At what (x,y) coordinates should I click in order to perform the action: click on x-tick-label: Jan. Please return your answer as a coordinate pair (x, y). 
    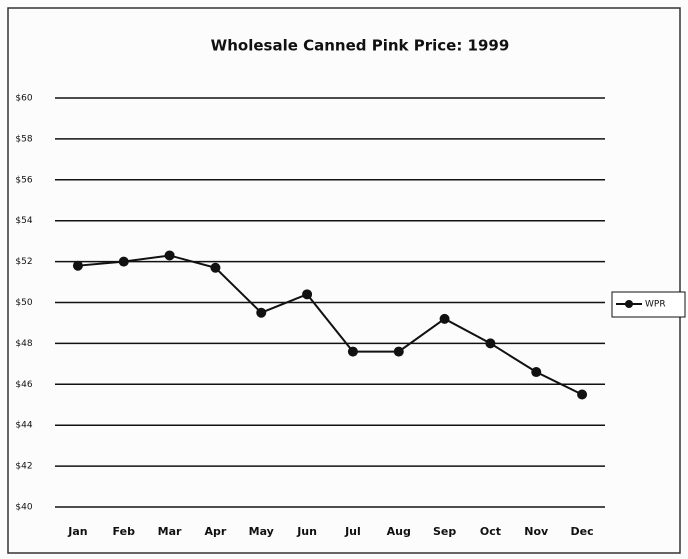
    Looking at the image, I should click on (77, 531).